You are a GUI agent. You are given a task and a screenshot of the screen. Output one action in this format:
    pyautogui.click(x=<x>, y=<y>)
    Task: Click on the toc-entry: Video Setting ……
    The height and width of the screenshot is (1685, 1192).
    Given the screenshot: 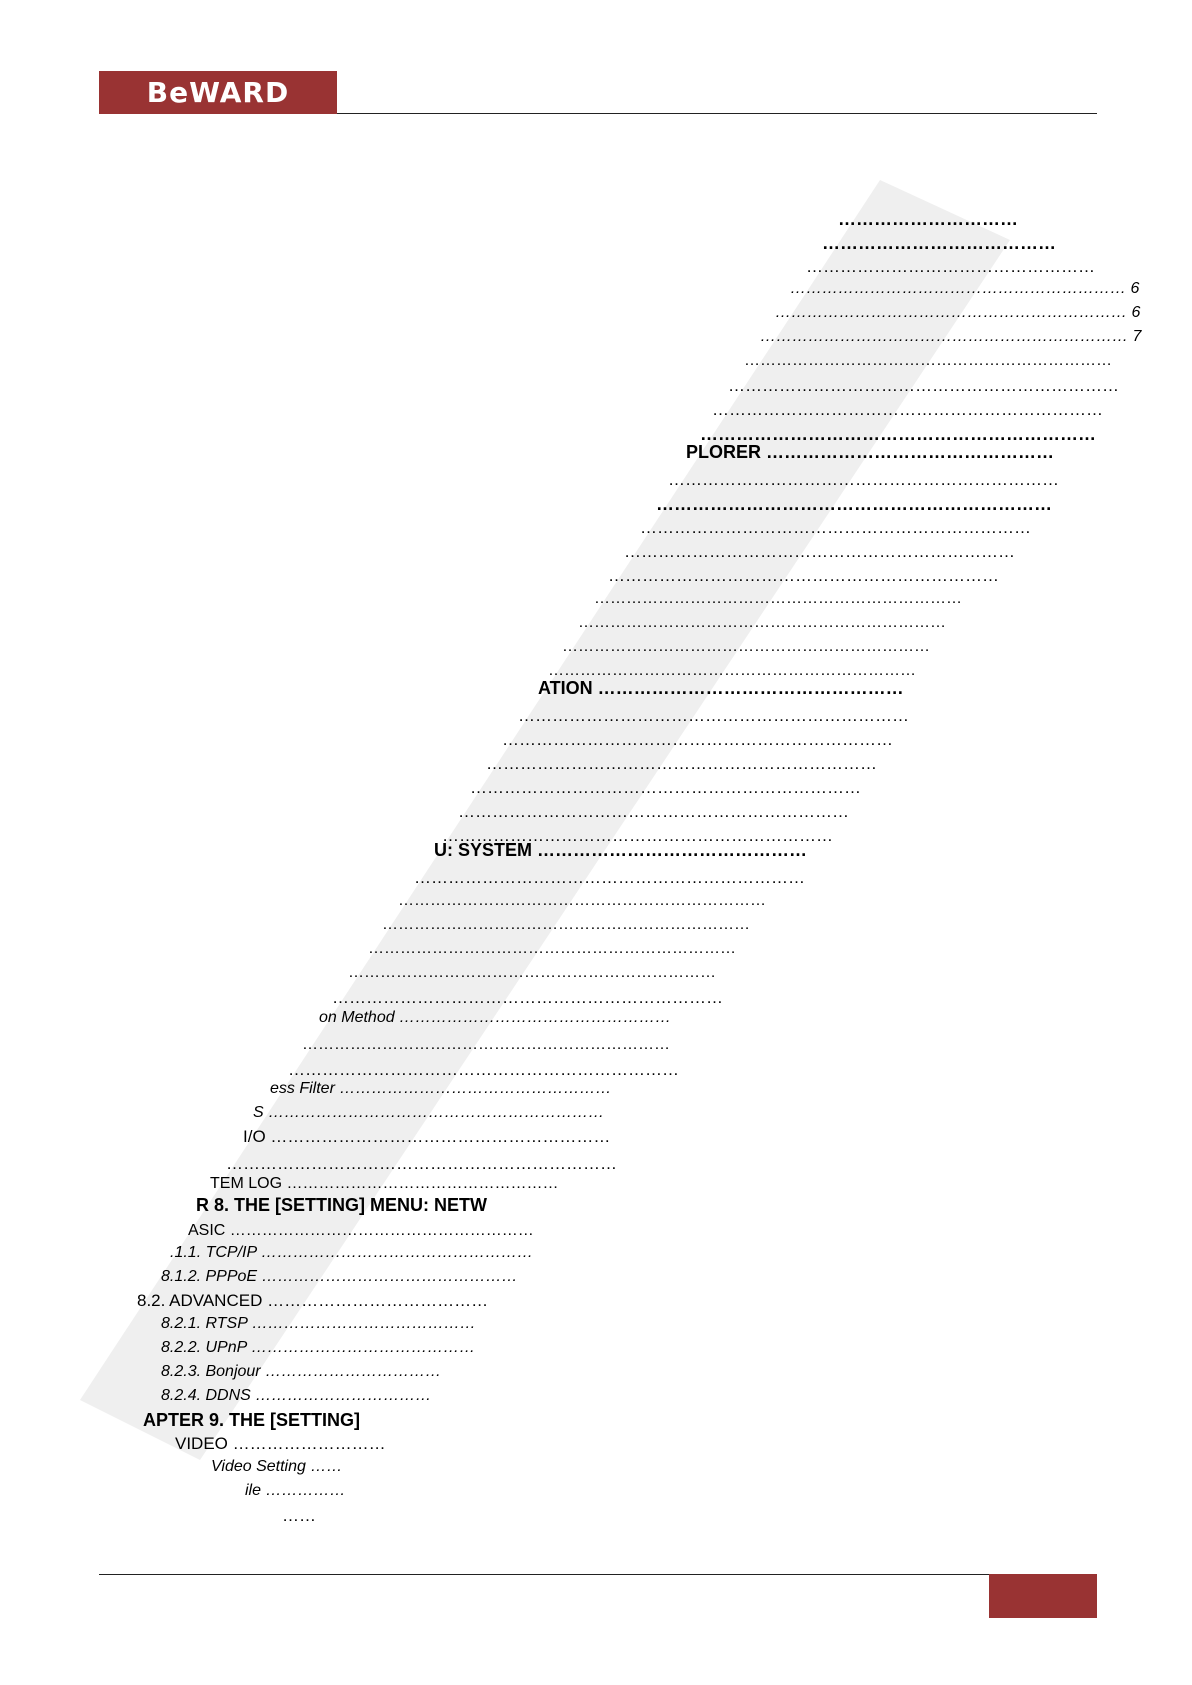 What is the action you would take?
    pyautogui.click(x=277, y=1466)
    